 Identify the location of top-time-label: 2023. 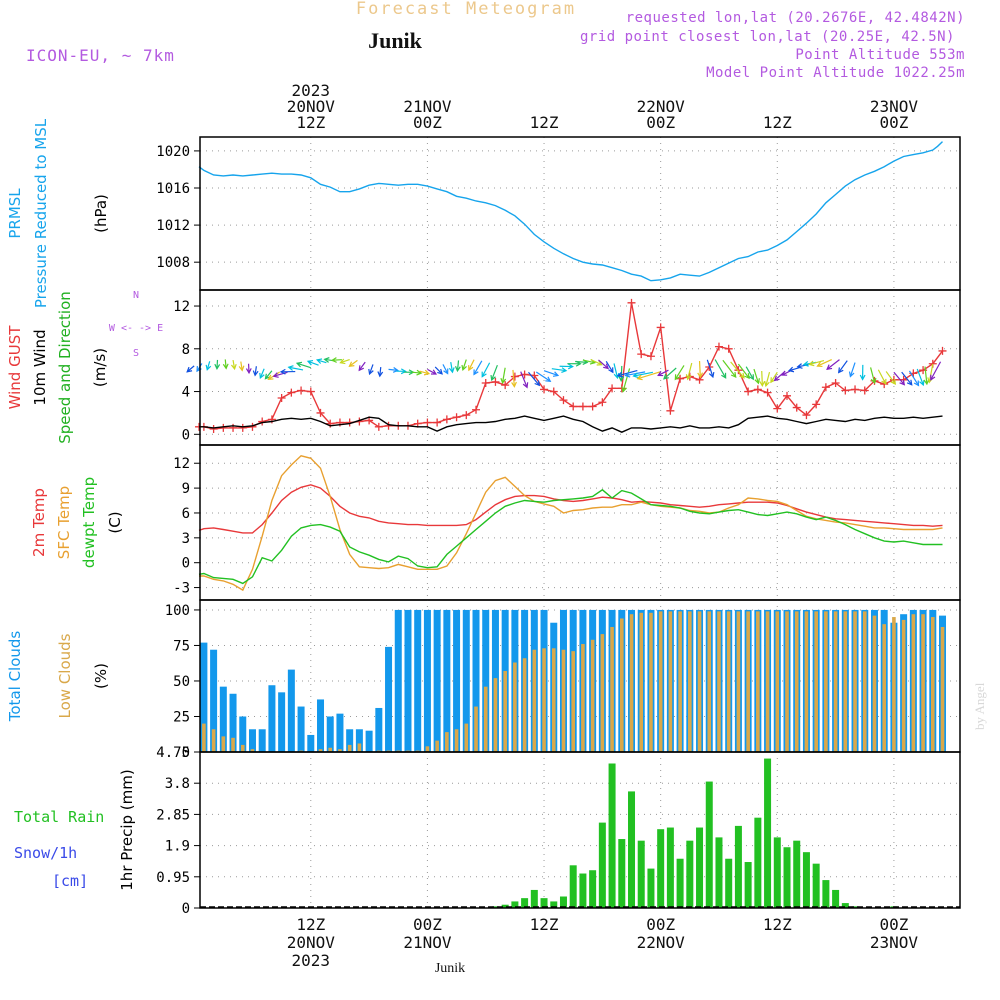
(311, 90).